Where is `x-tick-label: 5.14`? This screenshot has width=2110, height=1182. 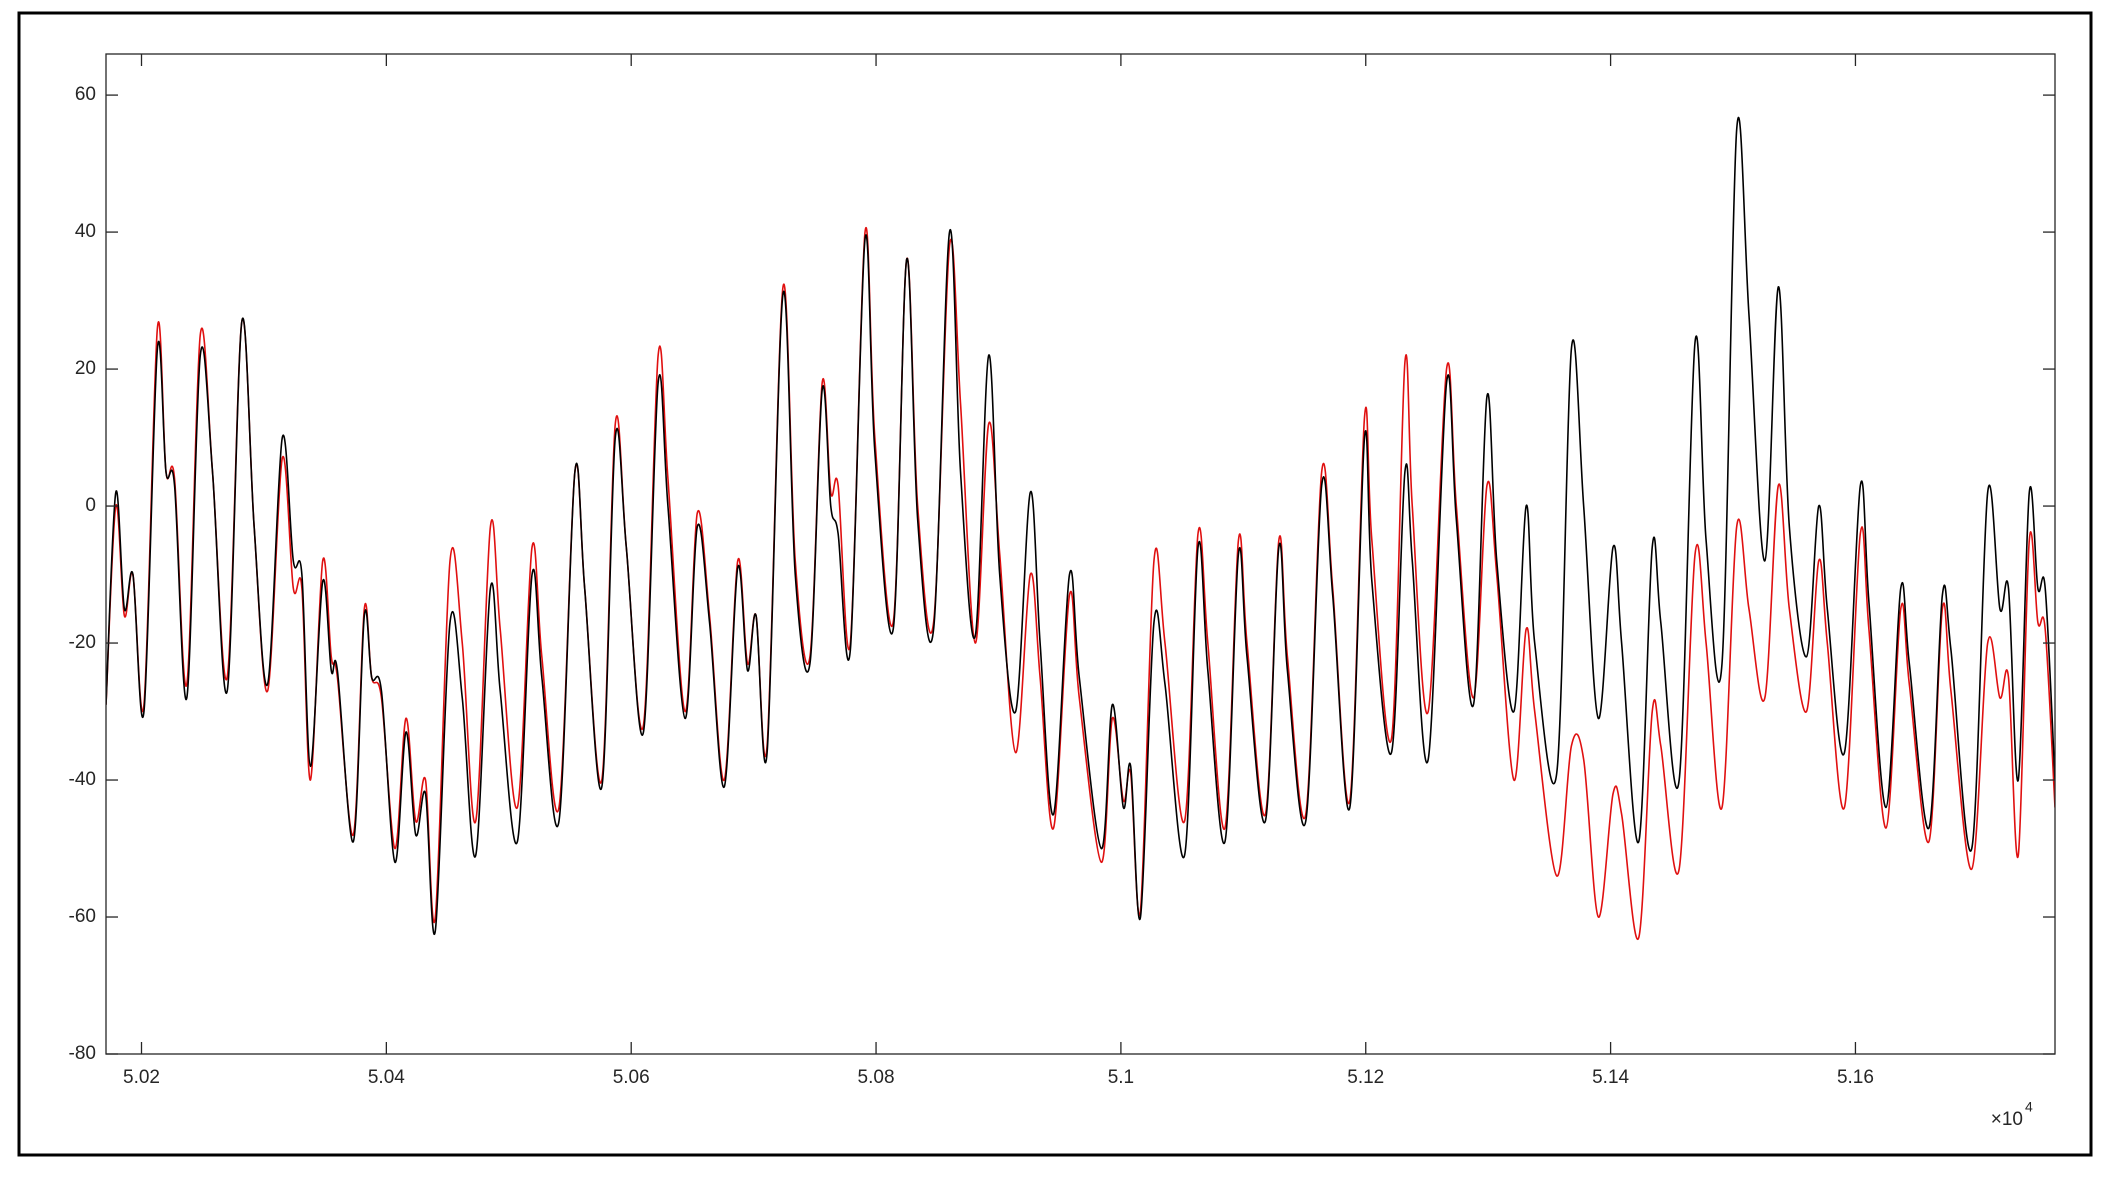
x-tick-label: 5.14 is located at coordinates (1610, 1077).